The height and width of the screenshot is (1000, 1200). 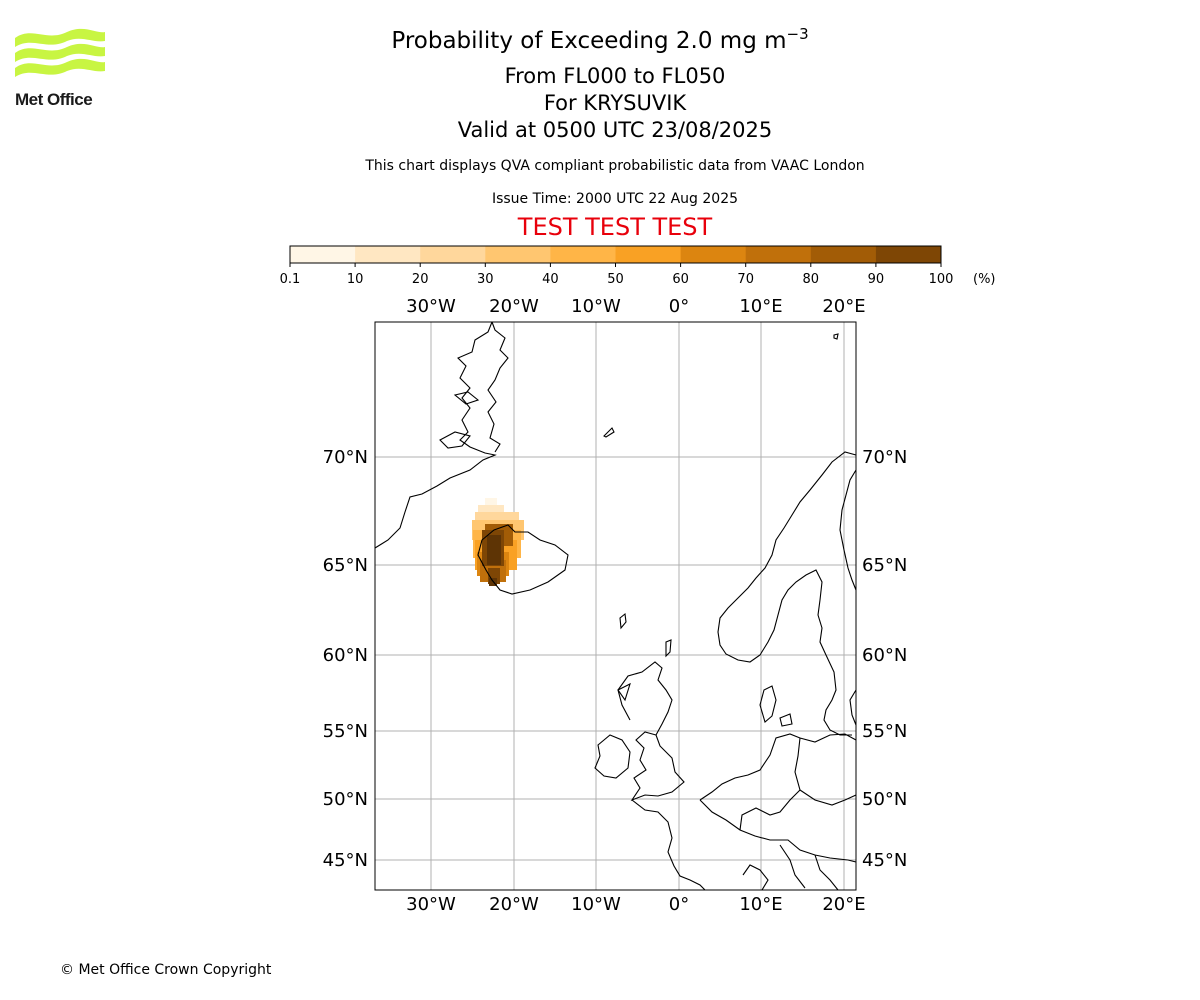 I want to click on lat-label-left: 50°N, so click(x=345, y=799).